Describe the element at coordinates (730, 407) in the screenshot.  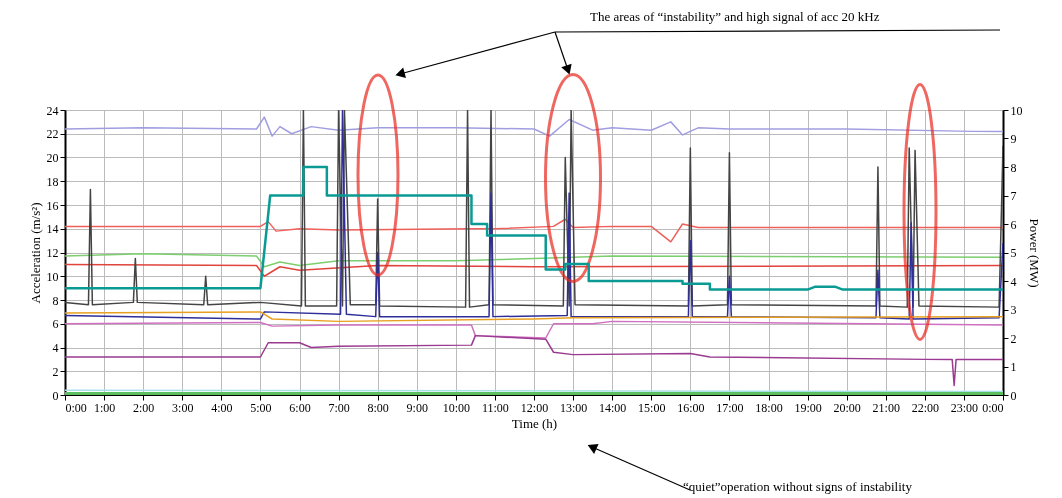
I see `x-tick-label: 17:00` at that location.